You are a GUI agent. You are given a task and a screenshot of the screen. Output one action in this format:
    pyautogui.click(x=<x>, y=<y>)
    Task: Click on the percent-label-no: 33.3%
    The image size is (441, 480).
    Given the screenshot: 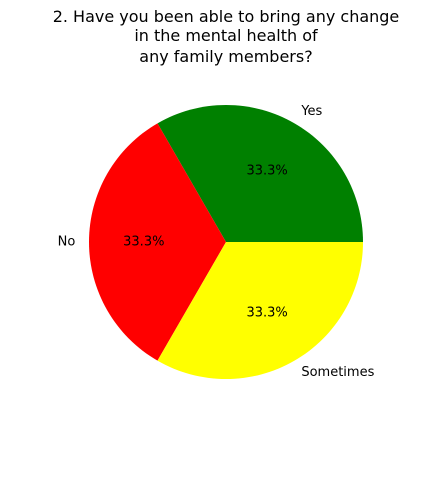 What is the action you would take?
    pyautogui.click(x=143, y=242)
    